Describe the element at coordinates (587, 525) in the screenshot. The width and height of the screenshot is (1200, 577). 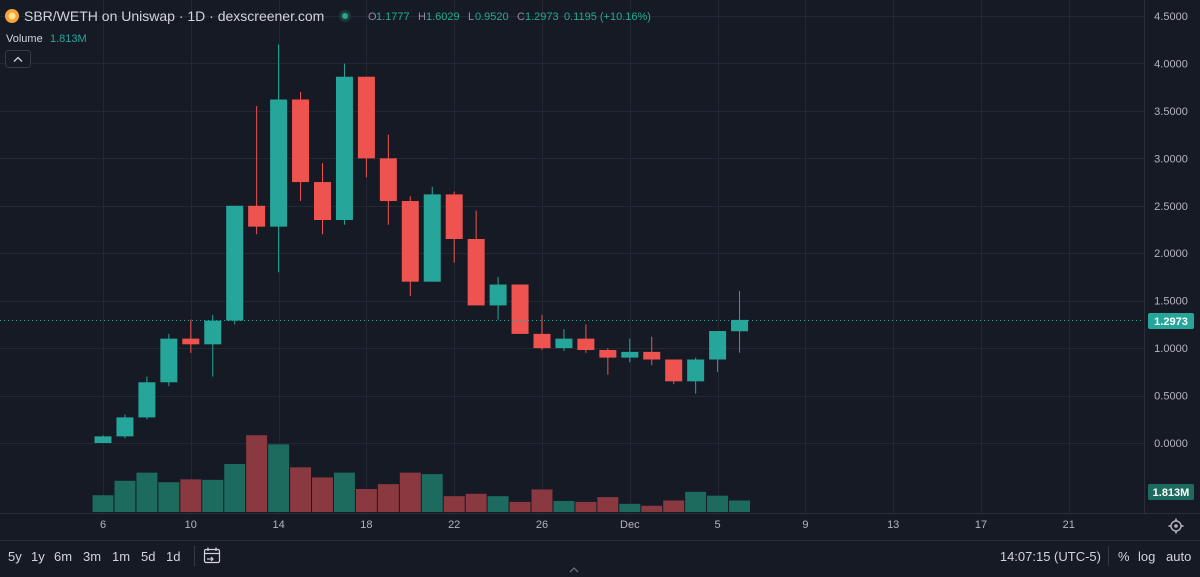
I see `time-axis: 6 10 14 18 22 26 Dec 5 9 13 17 21` at that location.